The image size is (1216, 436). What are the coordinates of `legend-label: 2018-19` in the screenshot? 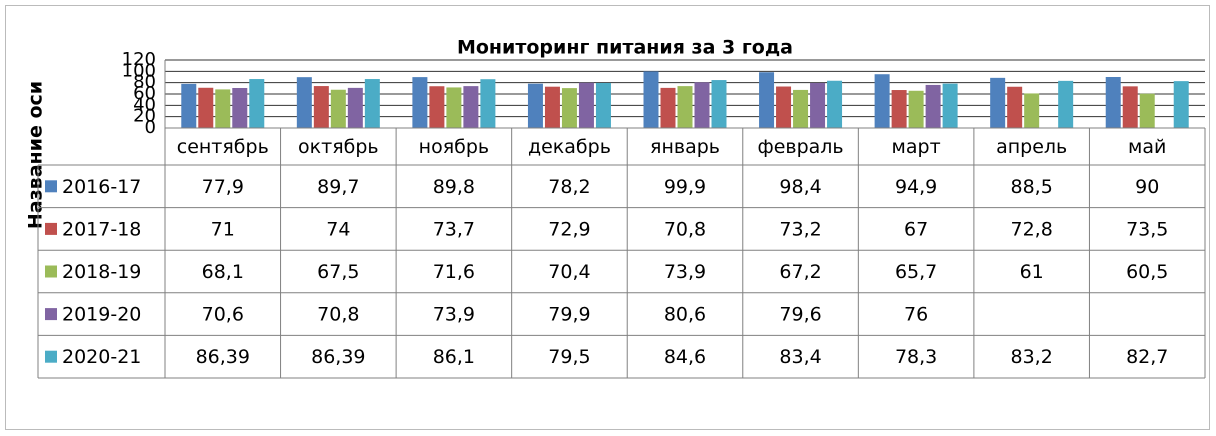 It's located at (101, 272).